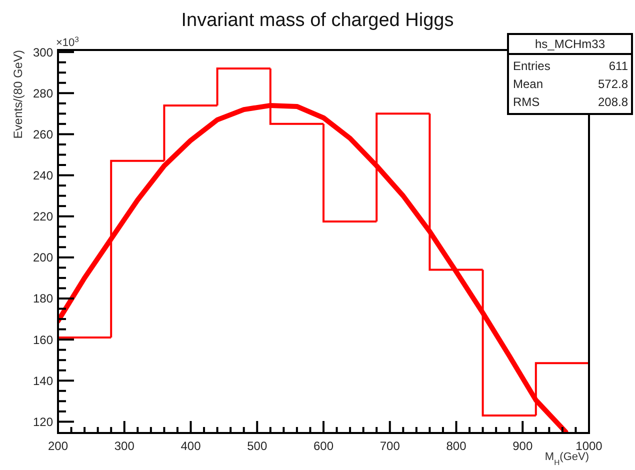 The width and height of the screenshot is (635, 470). What do you see at coordinates (43, 299) in the screenshot?
I see `y-tick-label: 180` at bounding box center [43, 299].